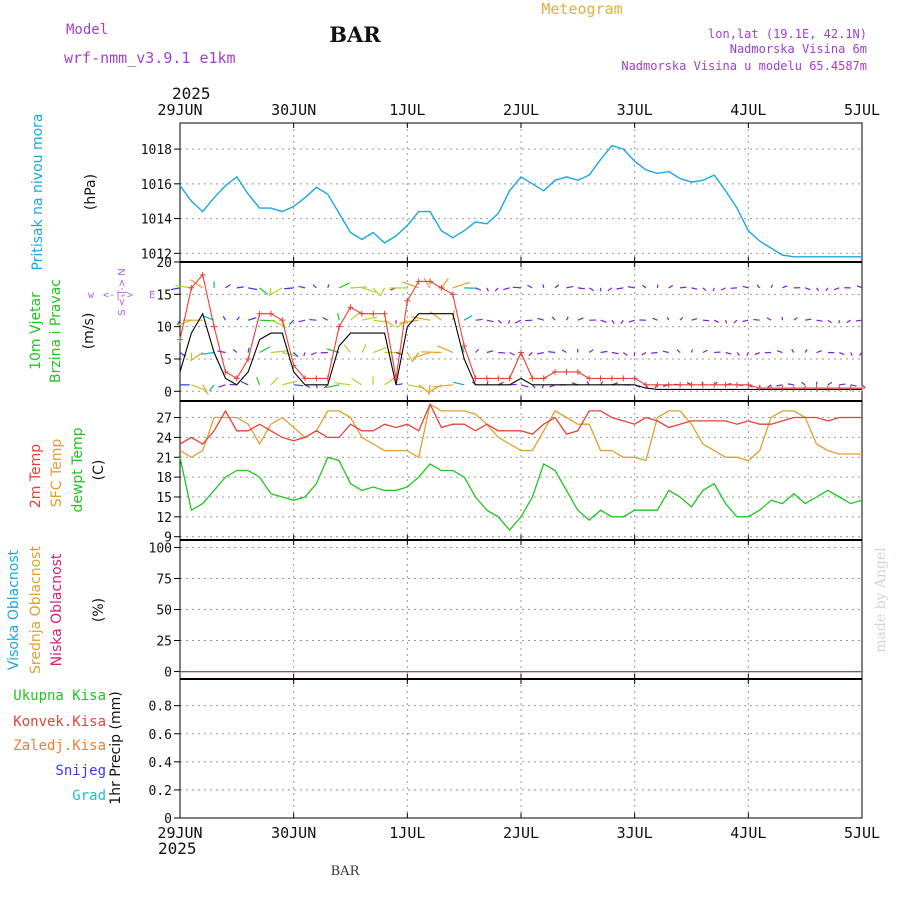 The width and height of the screenshot is (900, 900). What do you see at coordinates (346, 871) in the screenshot?
I see `footer-station: BAR` at bounding box center [346, 871].